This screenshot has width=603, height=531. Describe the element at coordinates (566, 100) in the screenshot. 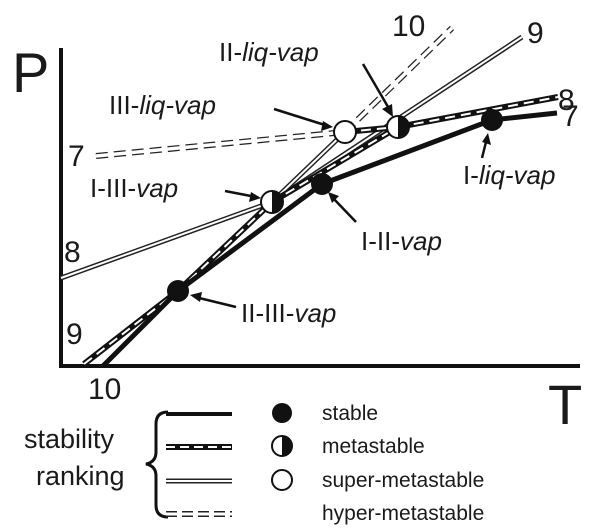

I see `label-line-8-right: 8` at that location.